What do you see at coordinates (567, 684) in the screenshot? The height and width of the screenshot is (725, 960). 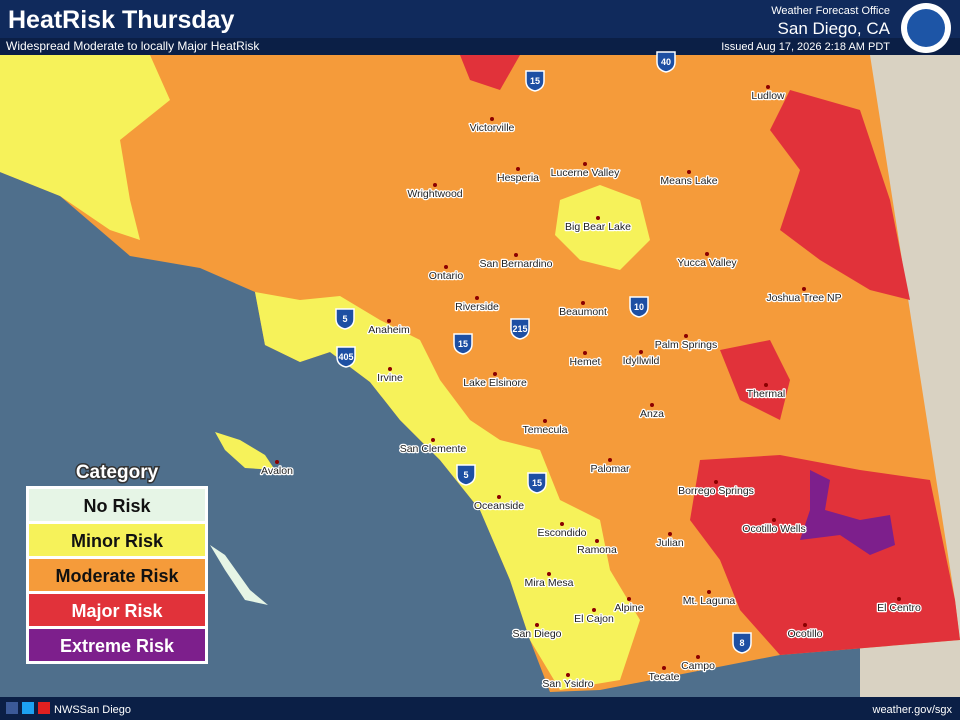 I see `city-label: San Ysidro` at bounding box center [567, 684].